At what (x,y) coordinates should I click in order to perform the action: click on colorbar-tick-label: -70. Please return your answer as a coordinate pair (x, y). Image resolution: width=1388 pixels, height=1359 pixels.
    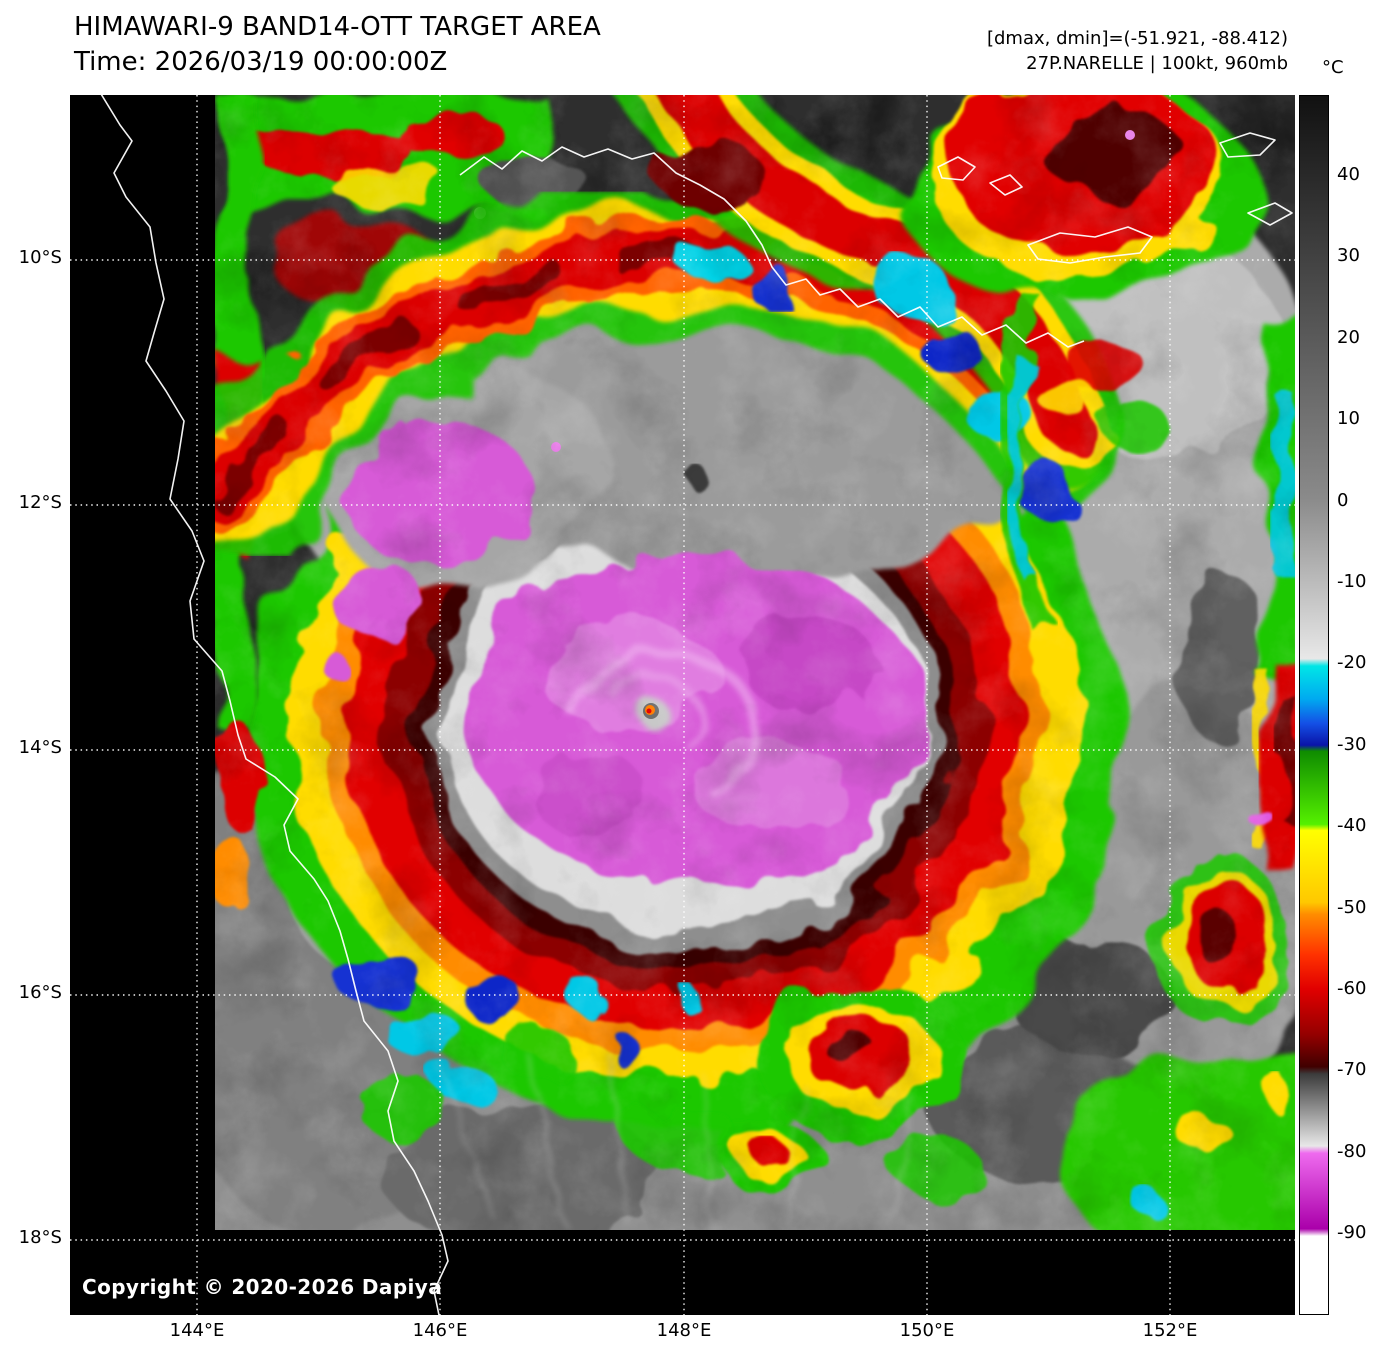
    Looking at the image, I should click on (1352, 1069).